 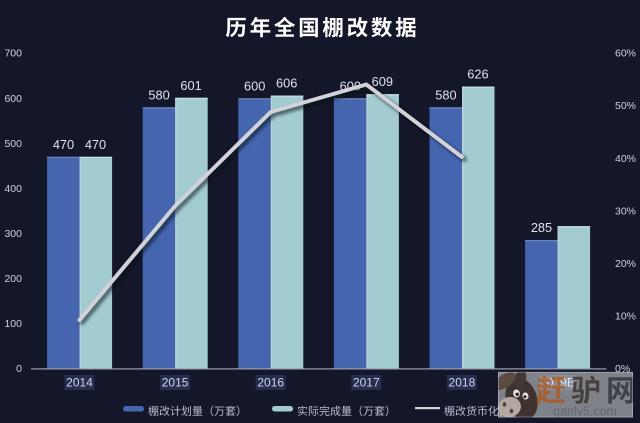 I want to click on svg-text: 500, so click(x=13, y=144).